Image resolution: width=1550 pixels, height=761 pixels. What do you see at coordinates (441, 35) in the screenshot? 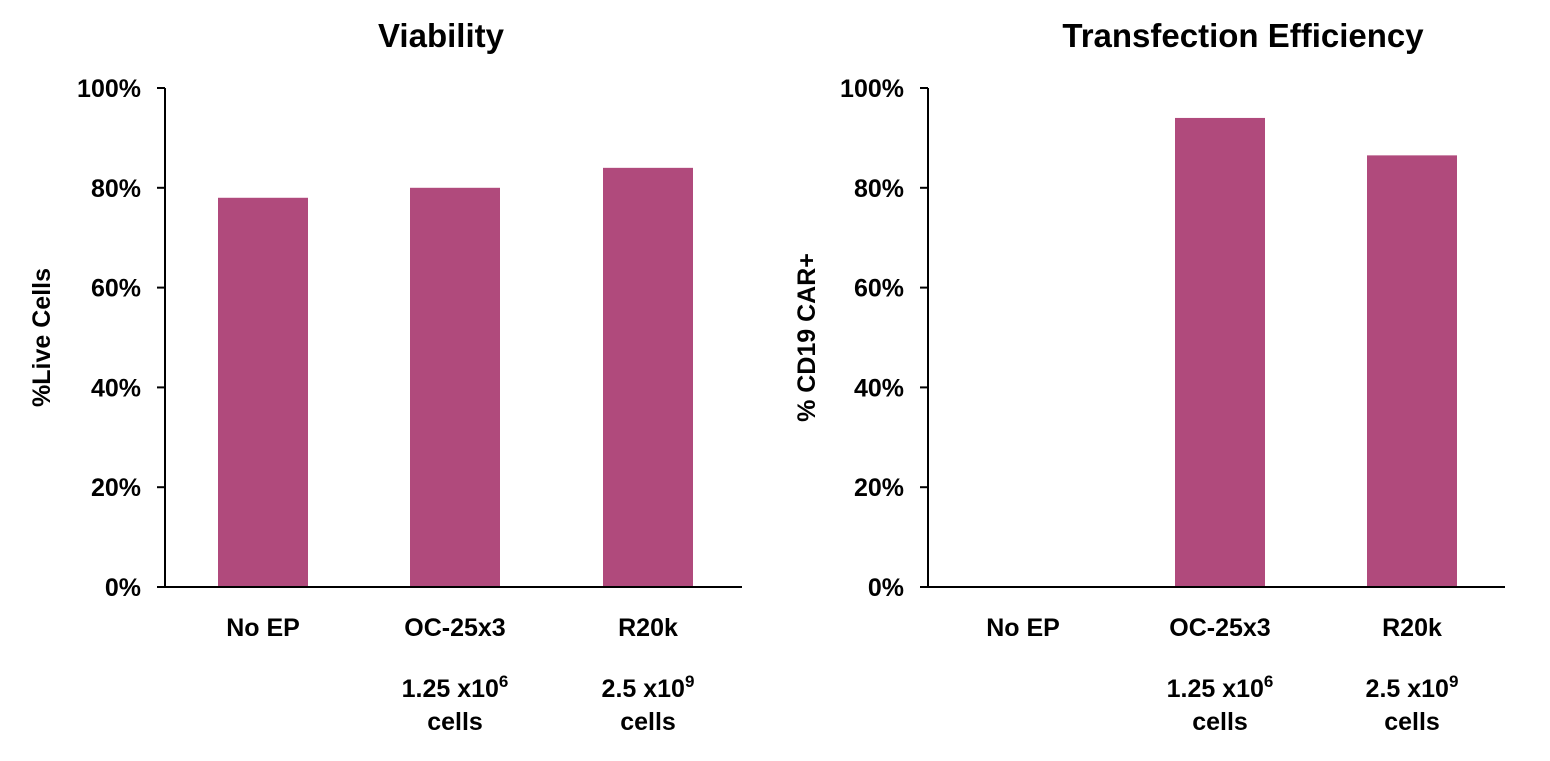
I see `chart-title: Viability` at bounding box center [441, 35].